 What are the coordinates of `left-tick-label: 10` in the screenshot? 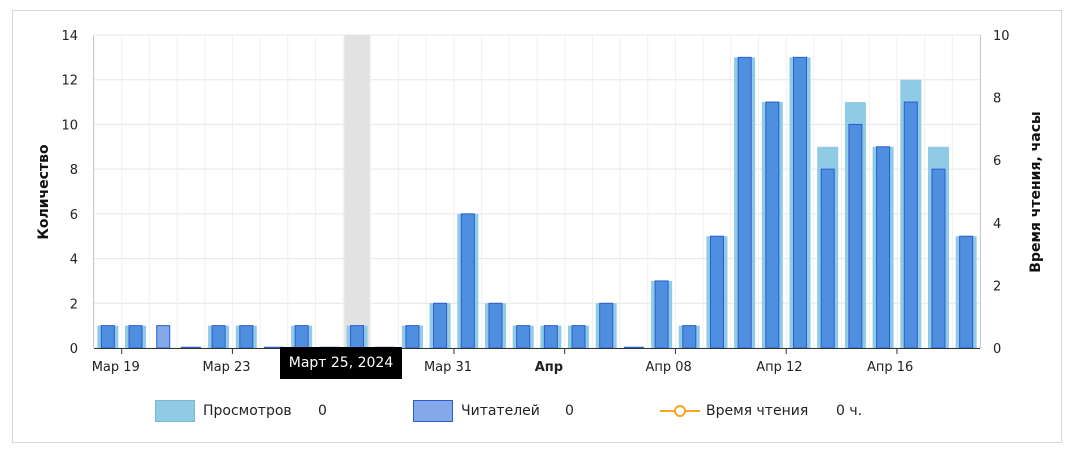 It's located at (69, 125).